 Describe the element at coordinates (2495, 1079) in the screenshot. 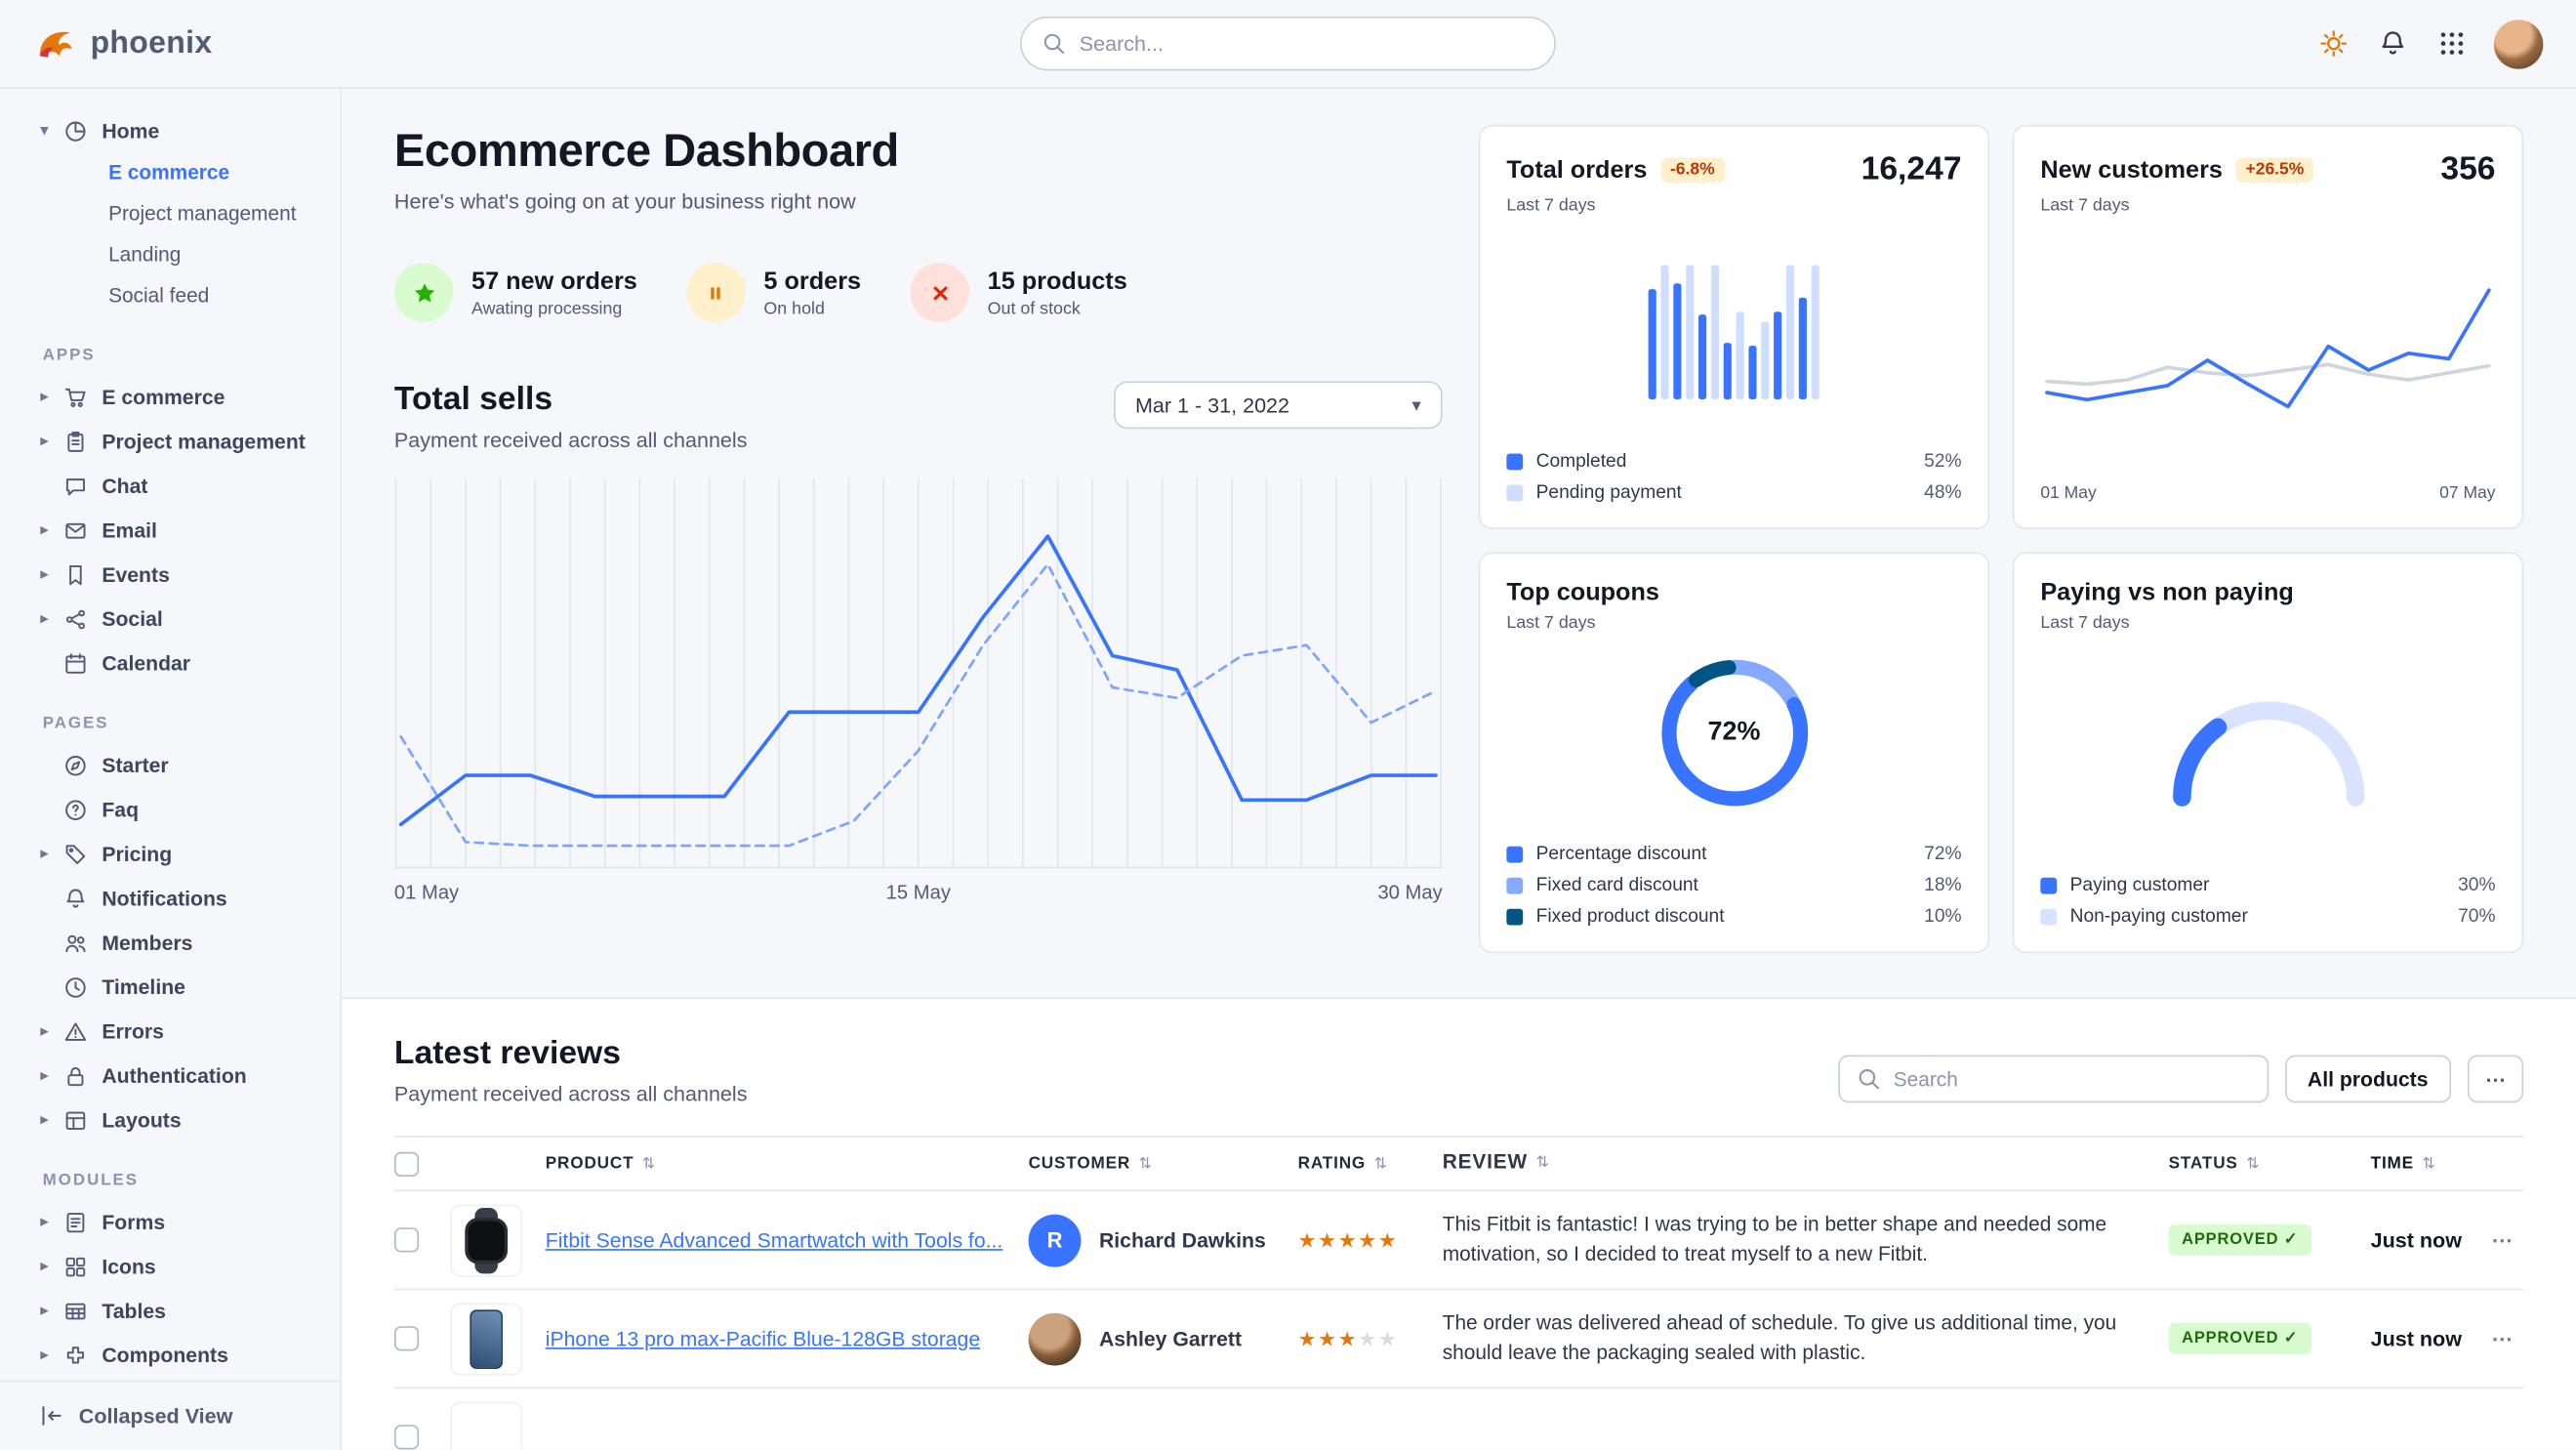

I see `reviews-more-button: ⋯` at that location.